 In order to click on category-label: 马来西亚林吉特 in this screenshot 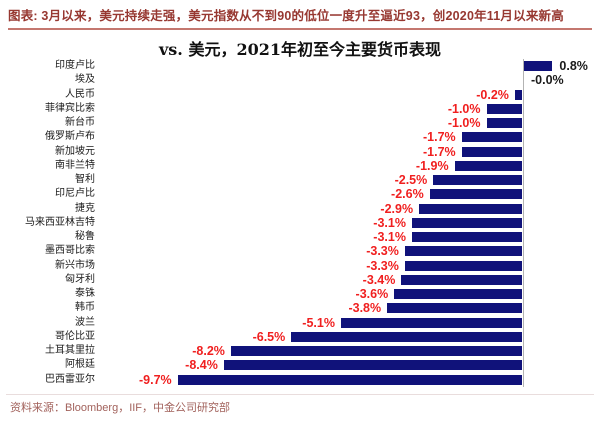, I will do `click(60, 222)`.